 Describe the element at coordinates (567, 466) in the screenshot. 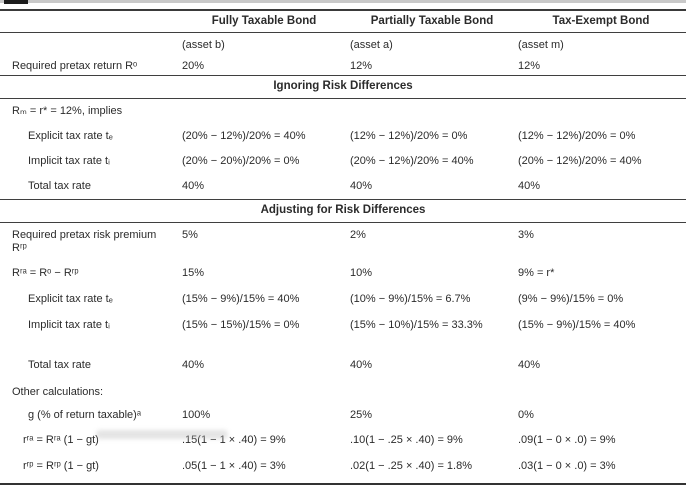

I see `cell-value: .03(1 − 0 × .0) = 3%` at that location.